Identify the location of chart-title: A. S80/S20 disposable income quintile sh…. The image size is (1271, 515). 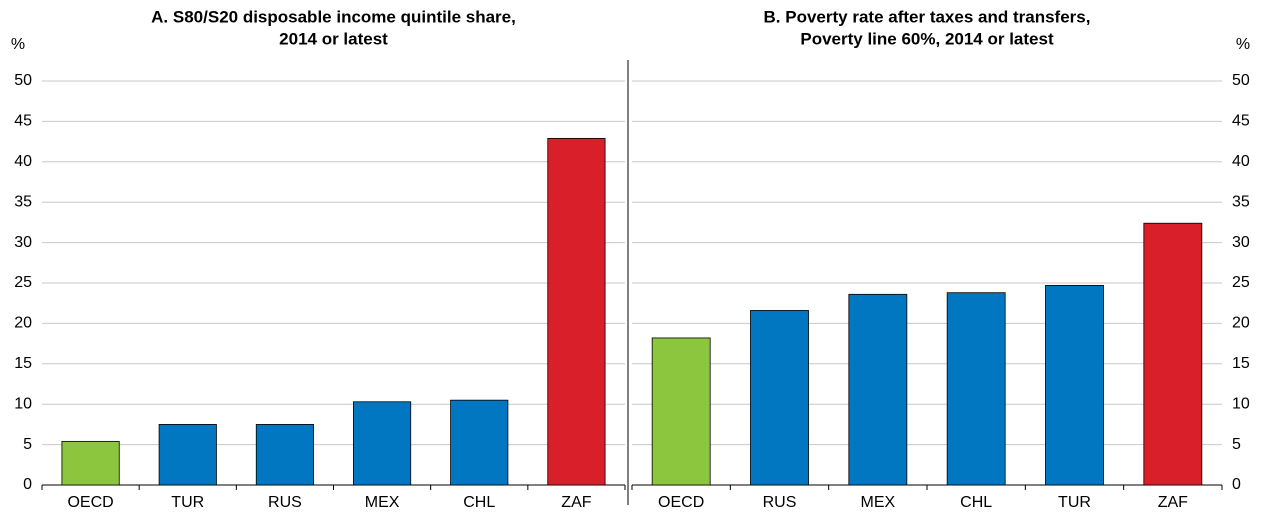
(333, 16).